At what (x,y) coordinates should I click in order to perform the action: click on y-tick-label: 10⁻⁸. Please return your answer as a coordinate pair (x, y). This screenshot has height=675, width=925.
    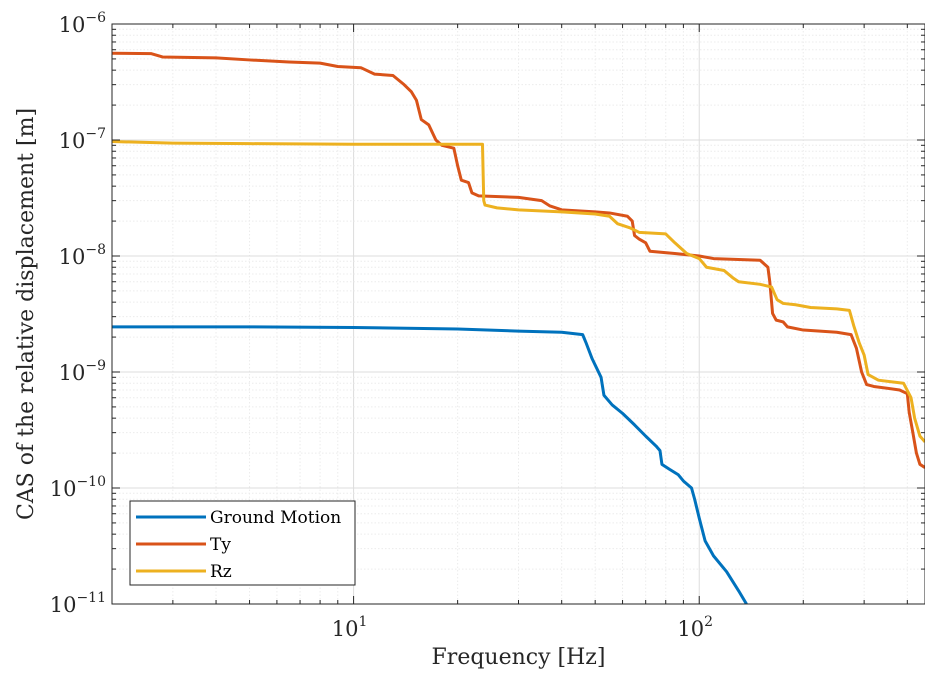
    Looking at the image, I should click on (82, 255).